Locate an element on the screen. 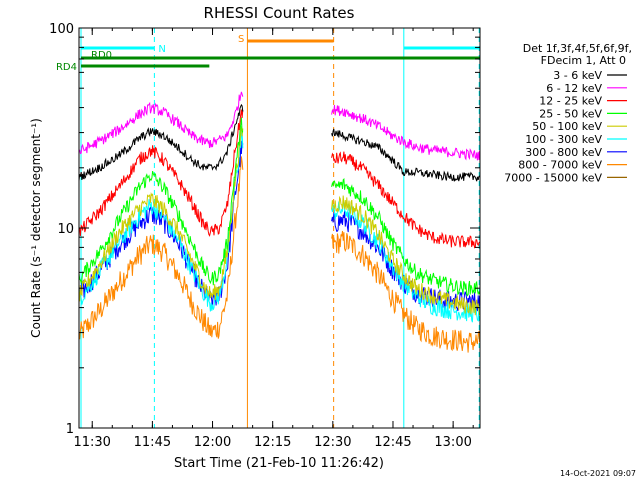 This screenshot has width=640, height=480. legend-label-7000-15000-kev: 7000 - 15000 keV is located at coordinates (553, 177).